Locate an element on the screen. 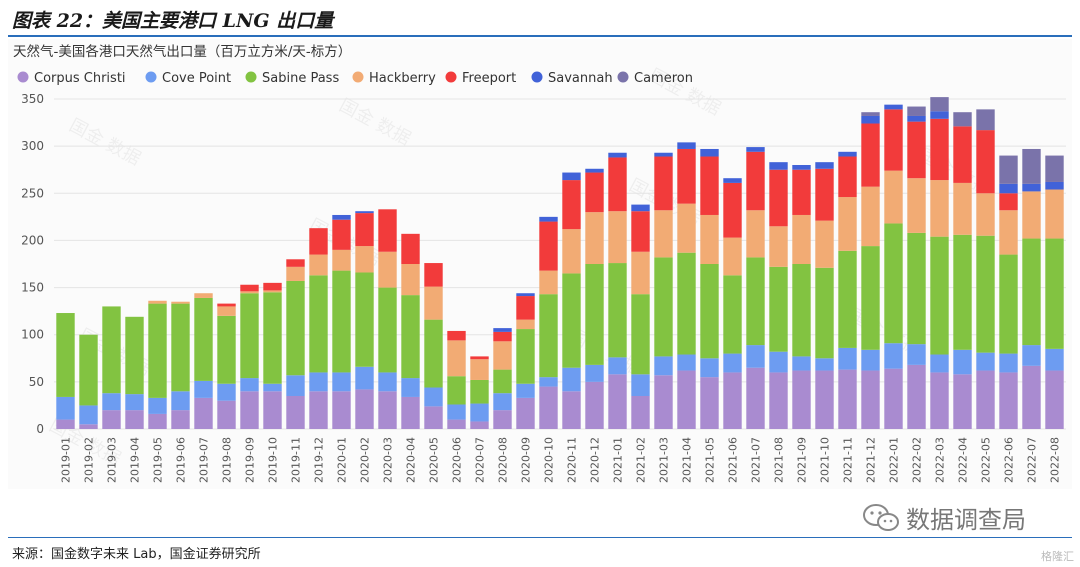  y-axis: 0 50 100 150 200 250 300 350 is located at coordinates (32, 264).